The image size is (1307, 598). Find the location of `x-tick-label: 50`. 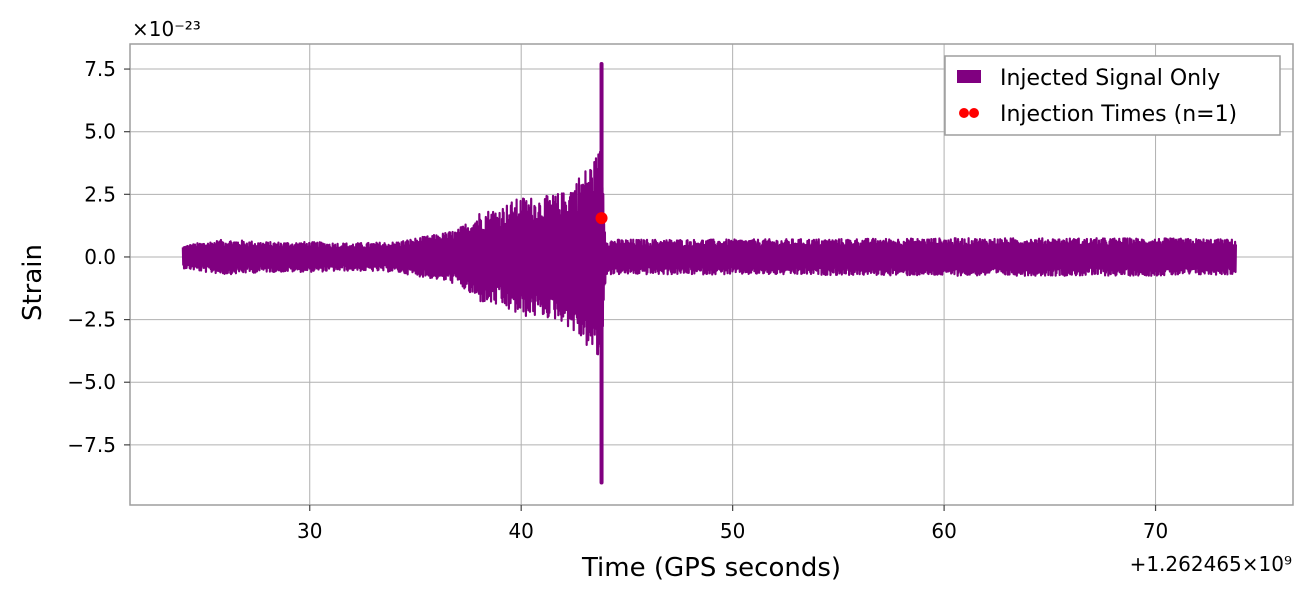

x-tick-label: 50 is located at coordinates (732, 531).